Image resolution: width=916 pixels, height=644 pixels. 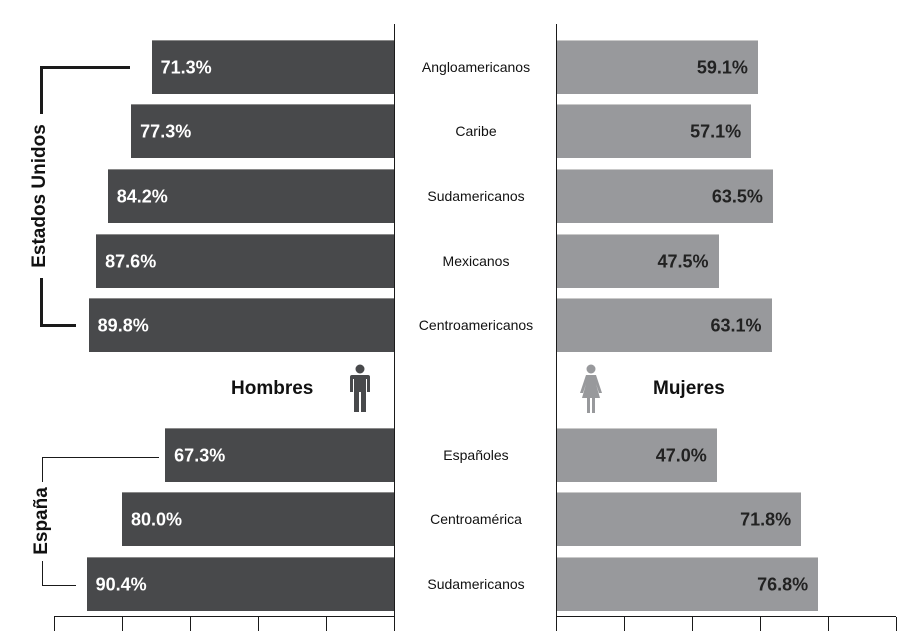 I want to click on value-label-hombres: 84.2%, so click(x=142, y=196).